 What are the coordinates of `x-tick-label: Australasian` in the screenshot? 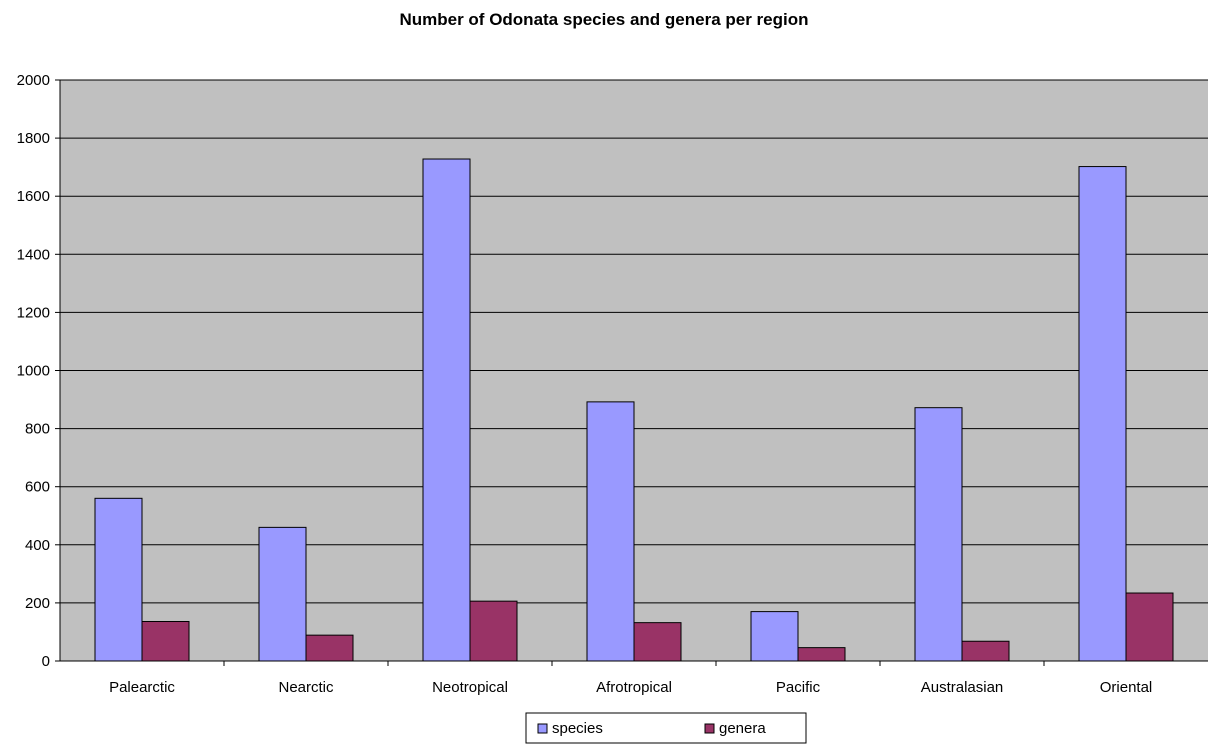 It's located at (962, 687).